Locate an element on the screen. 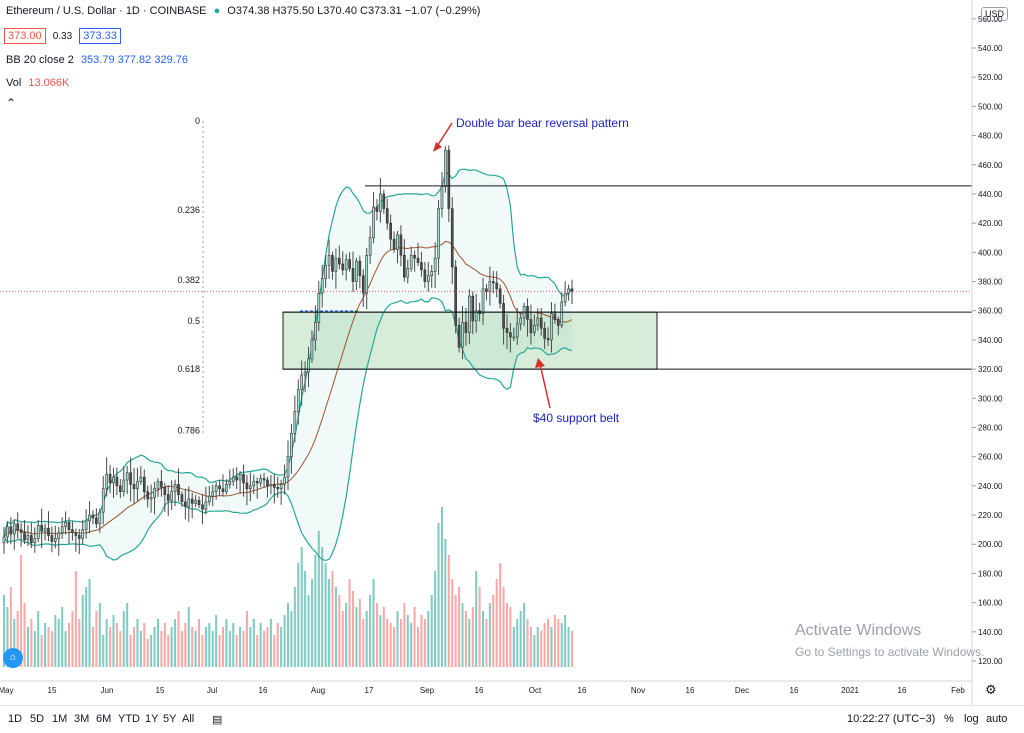 This screenshot has width=1024, height=733. range-1m: 1M is located at coordinates (60, 719).